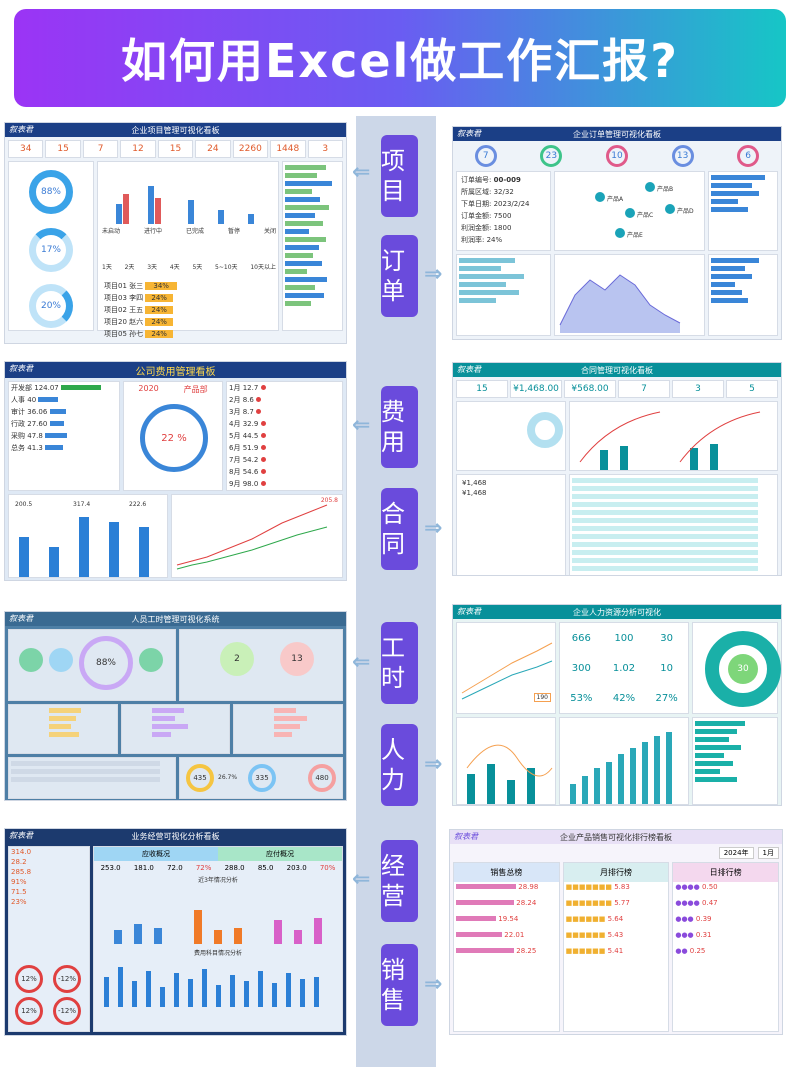 This screenshot has height=1067, width=800. Describe the element at coordinates (156, 854) in the screenshot. I see `section-header: 应收概况` at that location.